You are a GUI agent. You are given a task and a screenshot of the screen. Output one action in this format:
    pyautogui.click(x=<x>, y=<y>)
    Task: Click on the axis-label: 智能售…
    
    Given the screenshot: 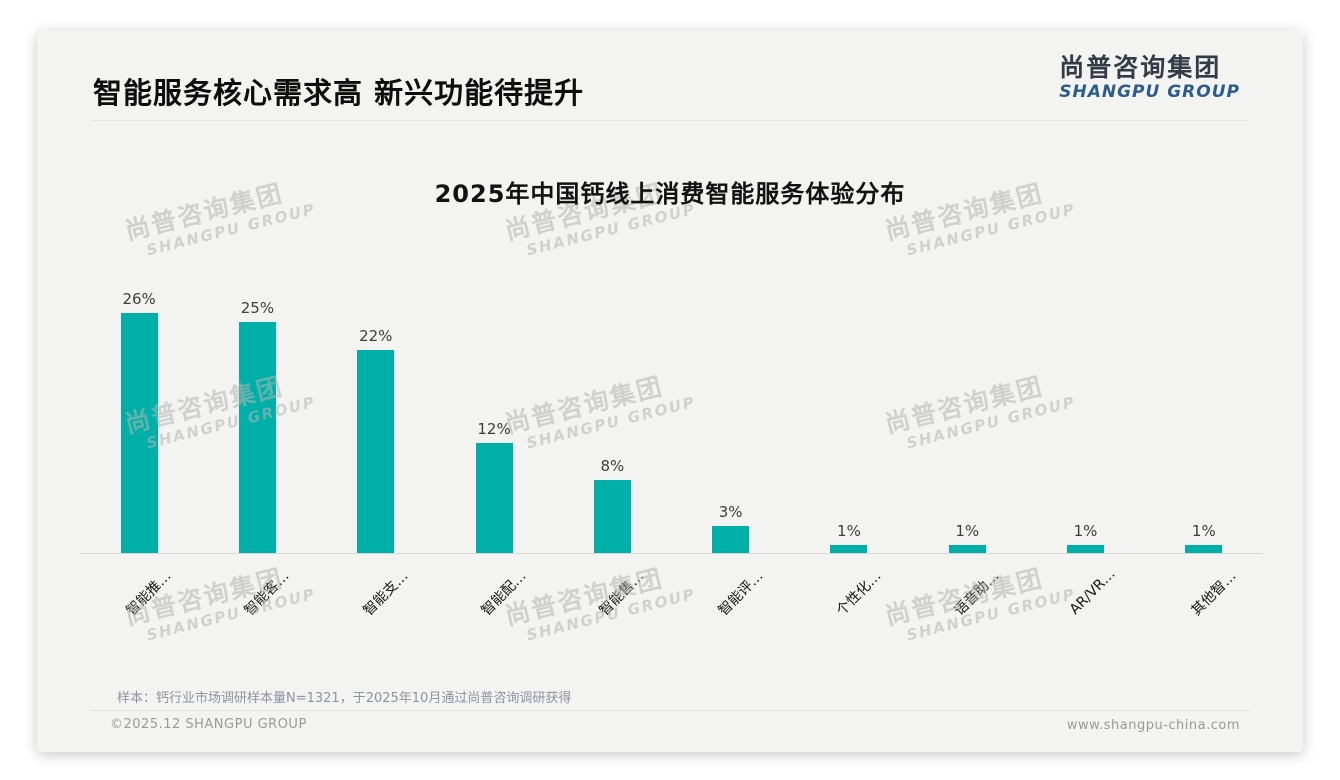 What is the action you would take?
    pyautogui.click(x=622, y=594)
    